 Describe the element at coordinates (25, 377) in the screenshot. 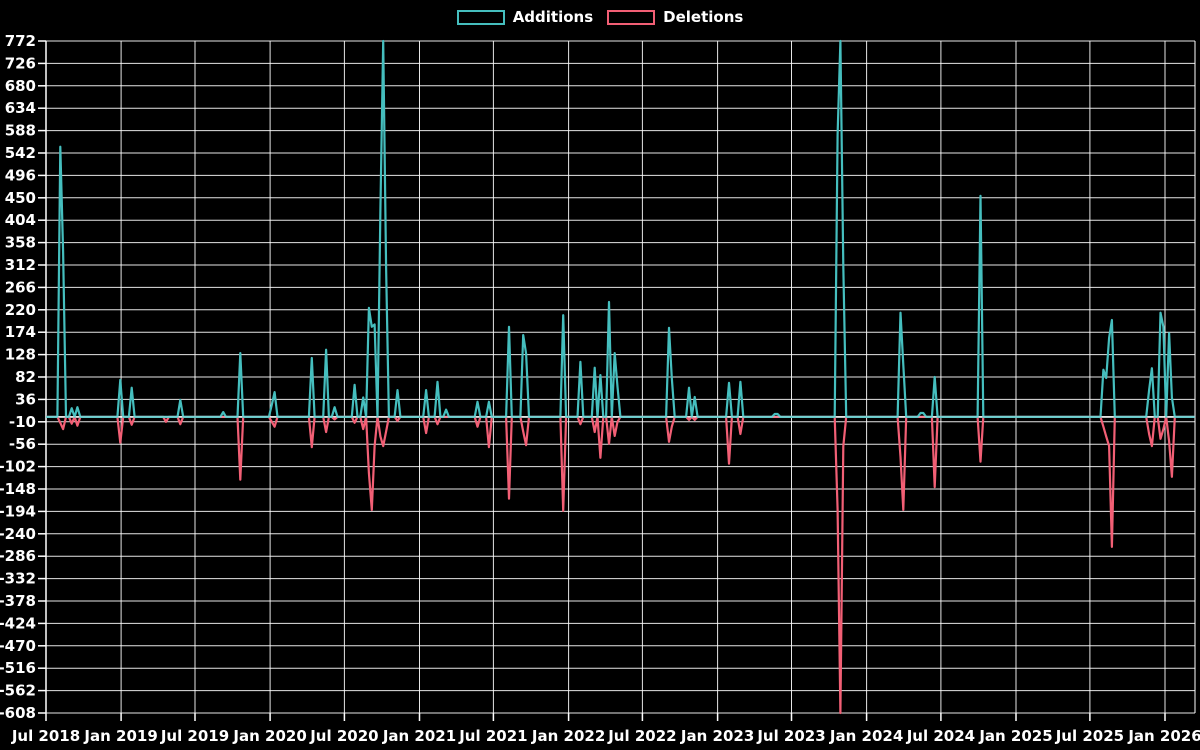

I see `svg-text: 82` at that location.